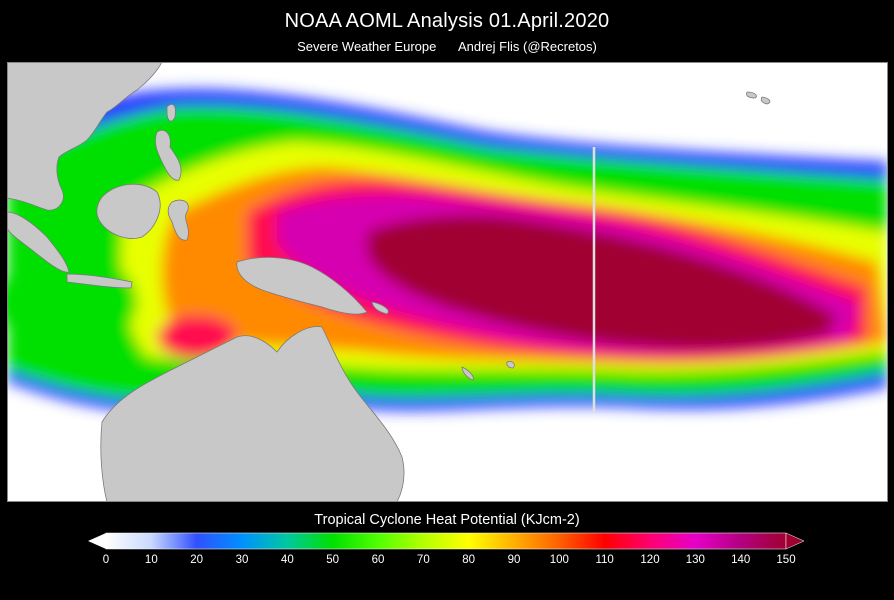  Describe the element at coordinates (287, 560) in the screenshot. I see `colorbar-tick-label: 40` at that location.